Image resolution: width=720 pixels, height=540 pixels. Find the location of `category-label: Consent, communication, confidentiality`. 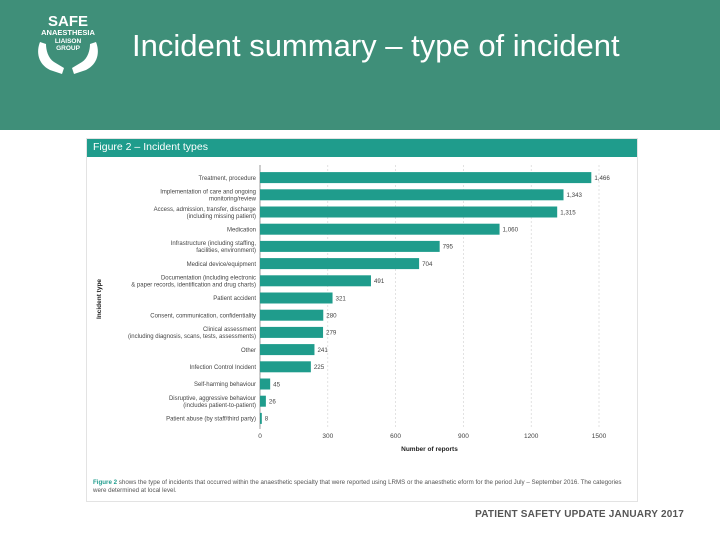

category-label: Consent, communication, confidentiality is located at coordinates (203, 316).